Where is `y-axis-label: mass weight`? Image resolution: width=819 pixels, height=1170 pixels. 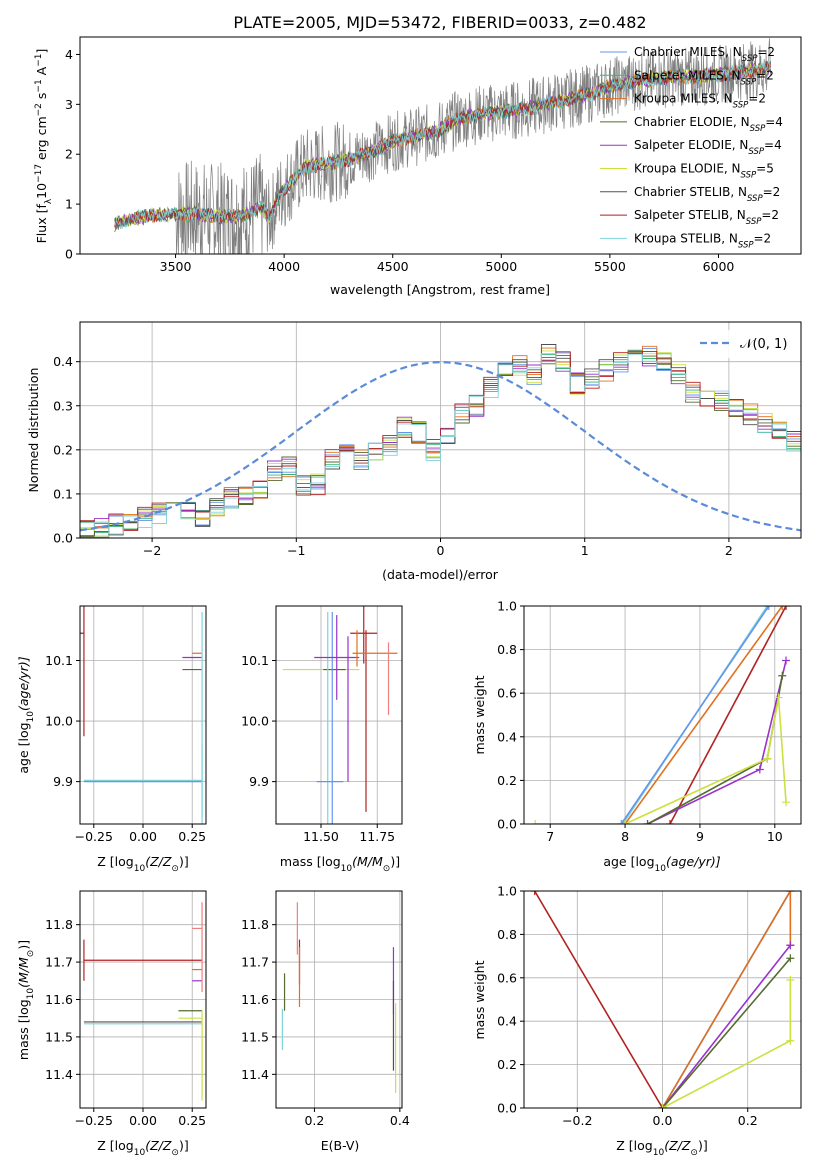 y-axis-label: mass weight is located at coordinates (479, 714).